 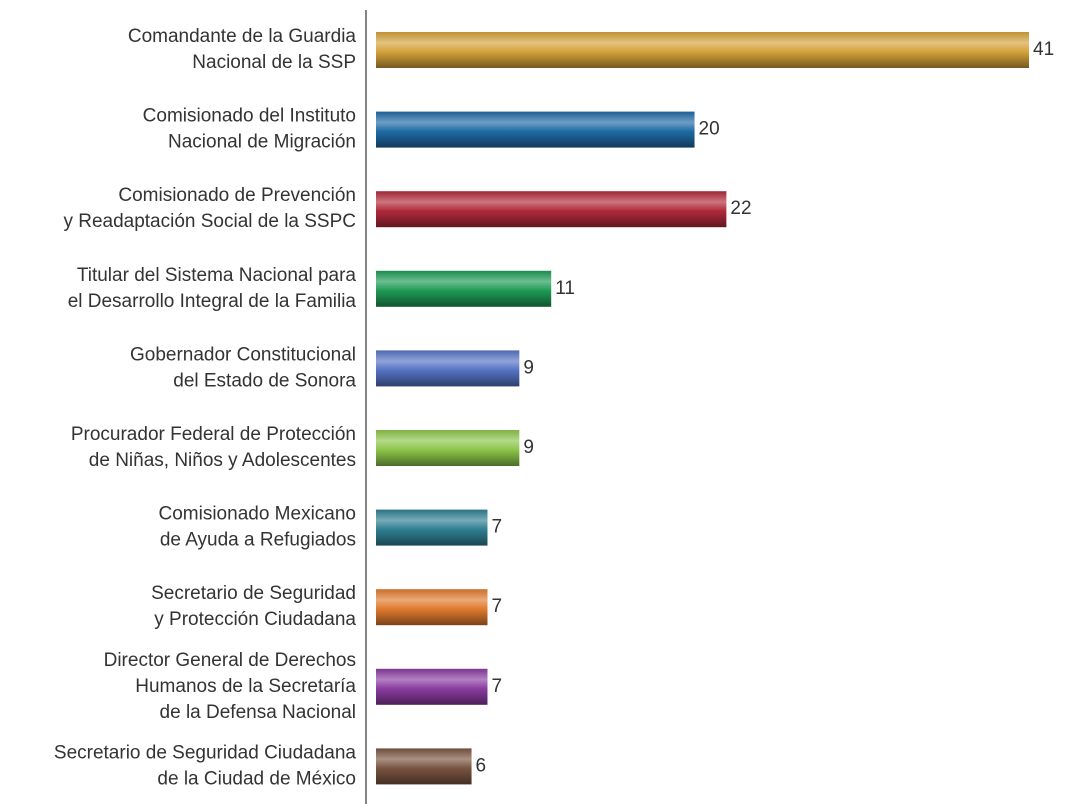 I want to click on value-label: 11, so click(x=565, y=288).